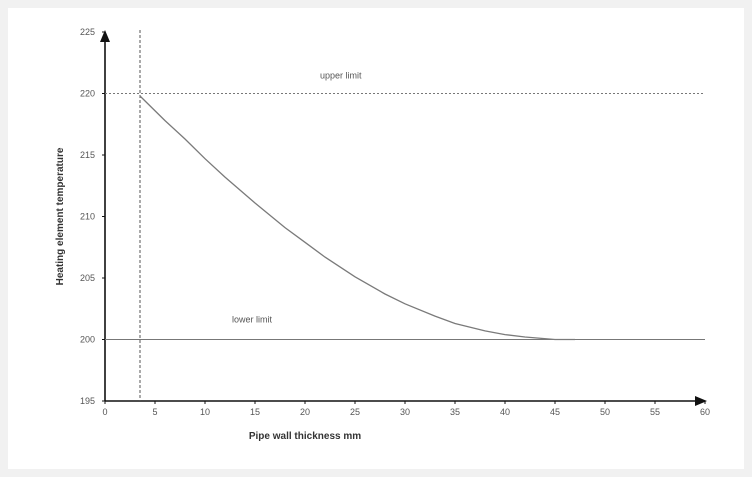  I want to click on x-tick-label: 25, so click(355, 412).